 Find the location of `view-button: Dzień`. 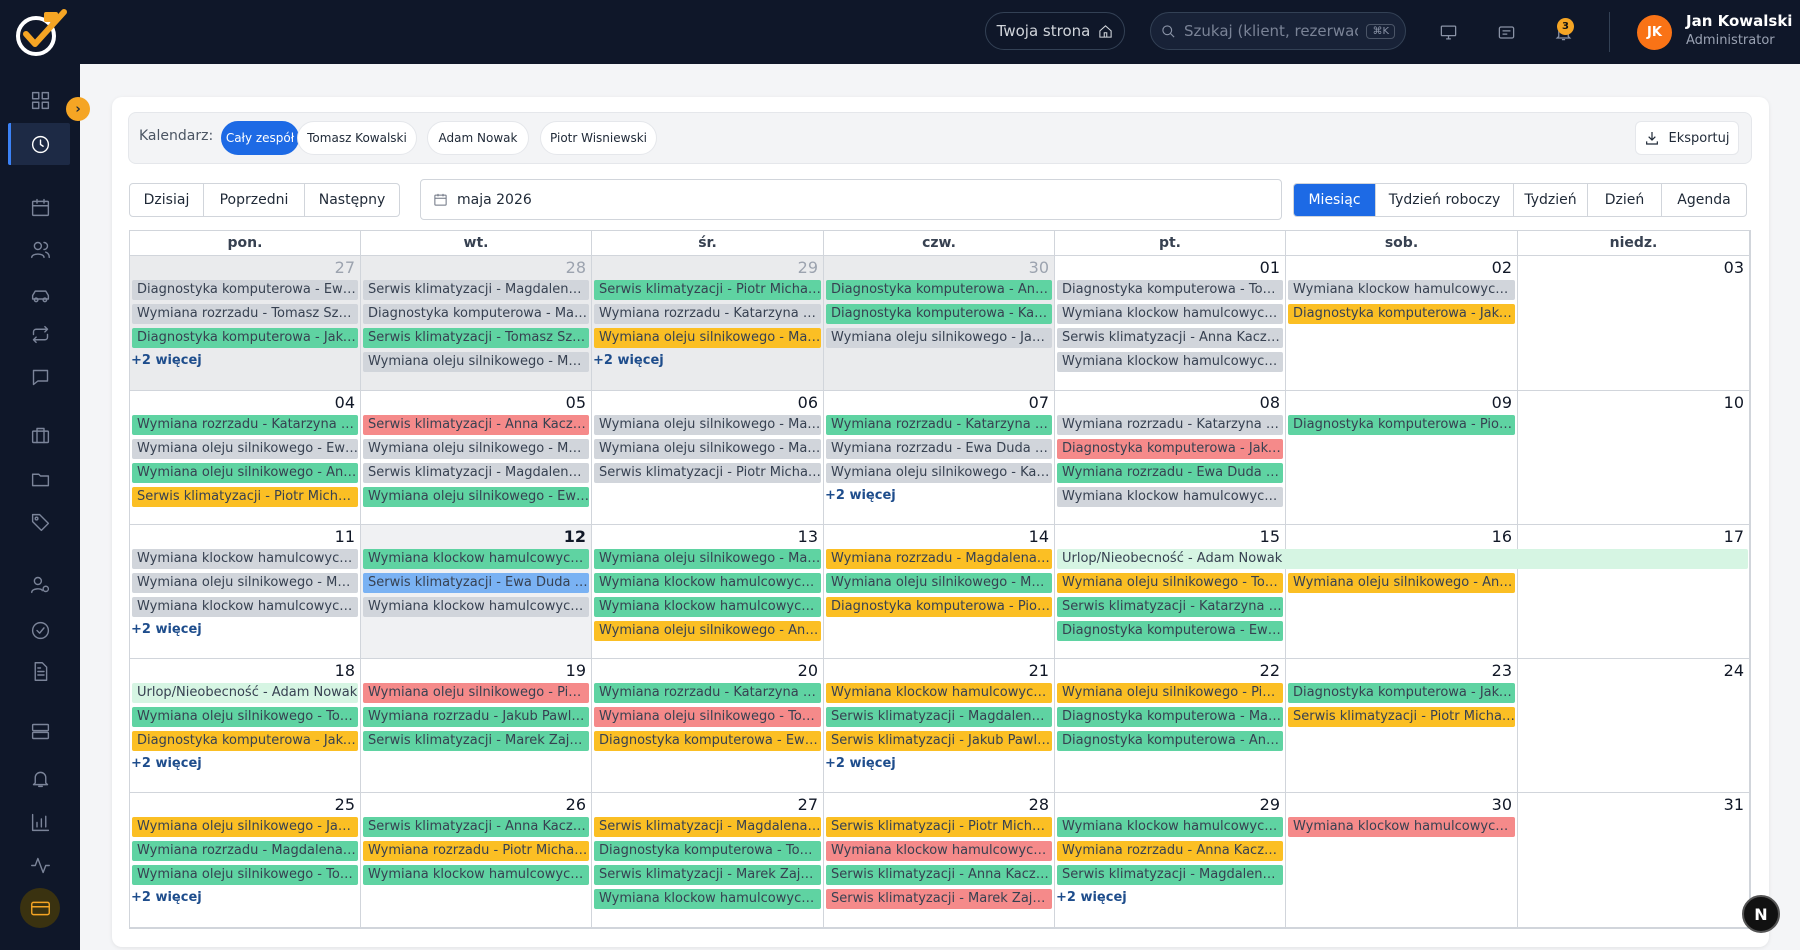

view-button: Dzień is located at coordinates (1625, 200).